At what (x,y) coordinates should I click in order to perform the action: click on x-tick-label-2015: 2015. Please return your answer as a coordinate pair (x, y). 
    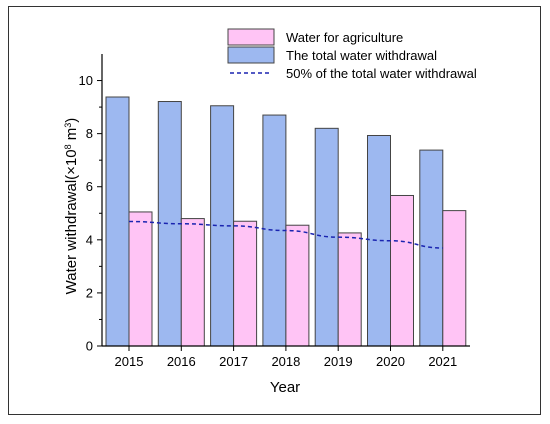
    Looking at the image, I should click on (129, 361).